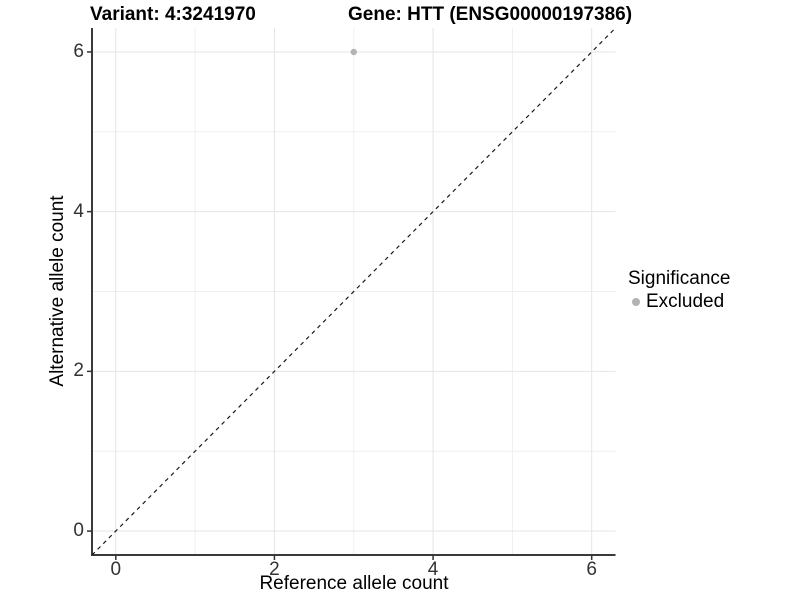 This screenshot has height=600, width=800. I want to click on y-tick-label: 0, so click(78, 531).